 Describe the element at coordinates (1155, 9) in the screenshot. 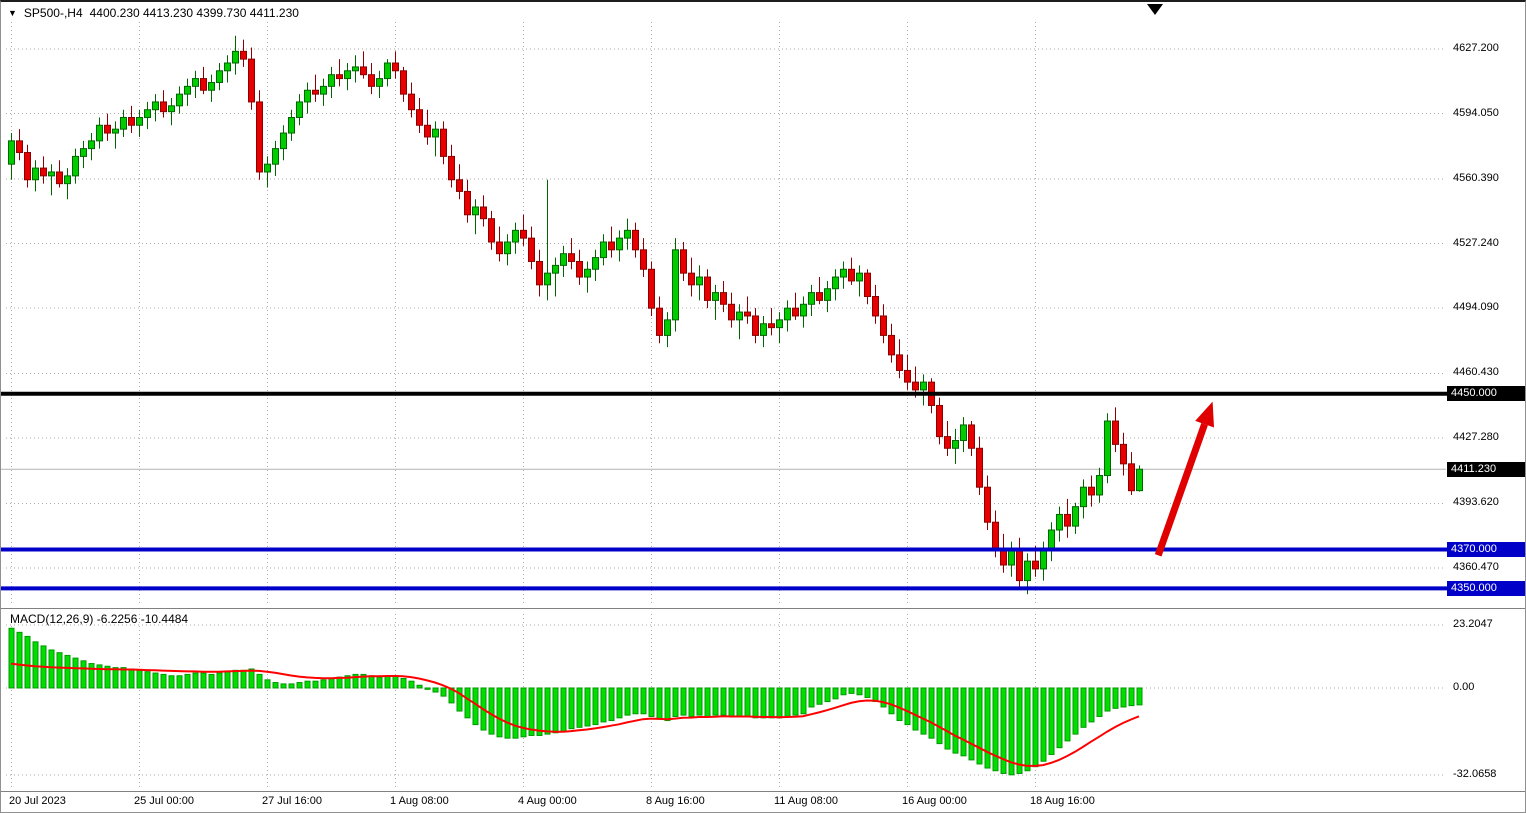

I see `chart-shift-marker` at that location.